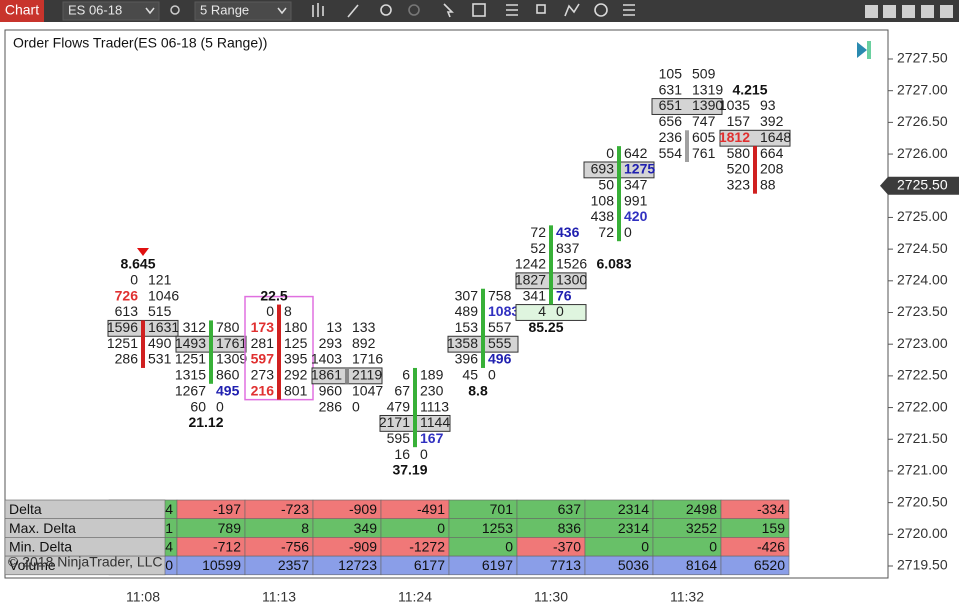  I want to click on bid-volume: 273, so click(263, 375).